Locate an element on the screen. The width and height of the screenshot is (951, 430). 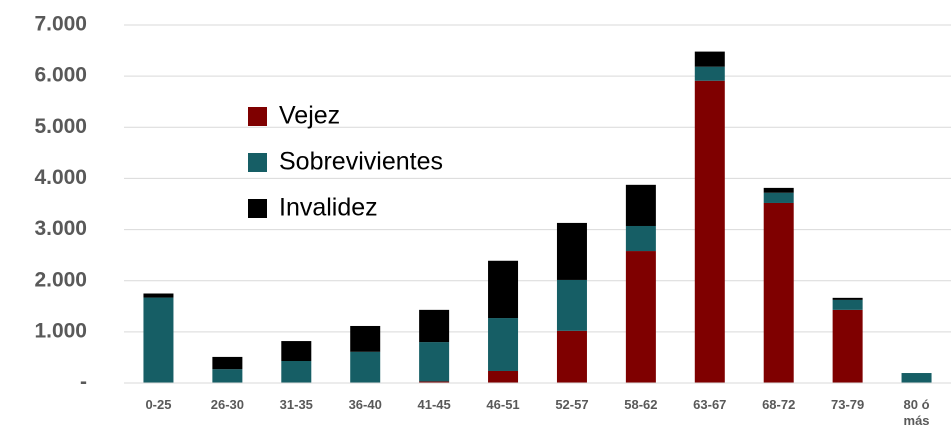
x-tick-label: 63-67 is located at coordinates (710, 404).